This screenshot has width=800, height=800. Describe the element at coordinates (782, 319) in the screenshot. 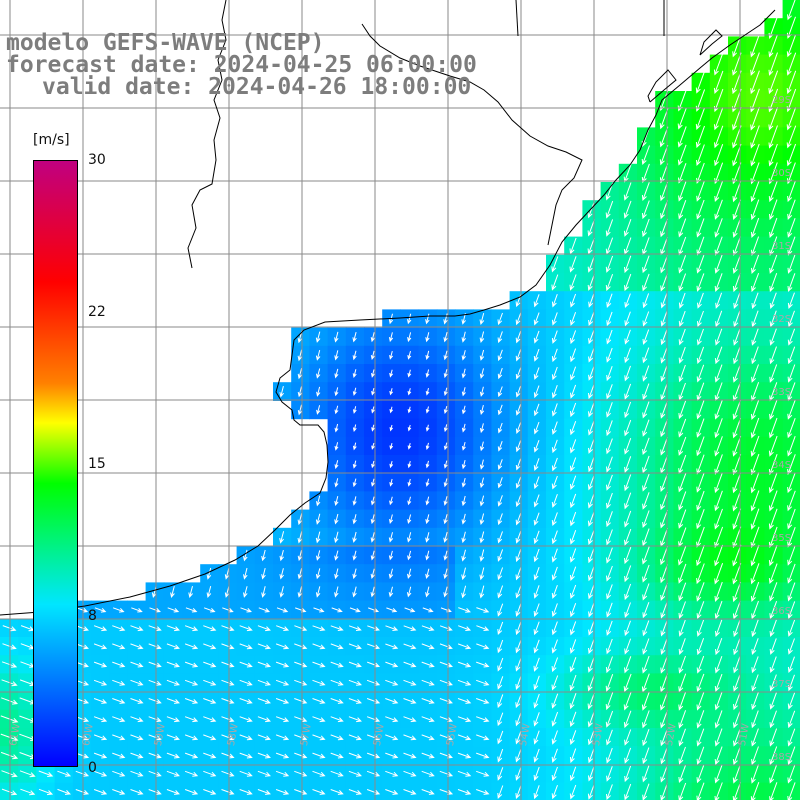

I see `lat-label: 32S` at that location.